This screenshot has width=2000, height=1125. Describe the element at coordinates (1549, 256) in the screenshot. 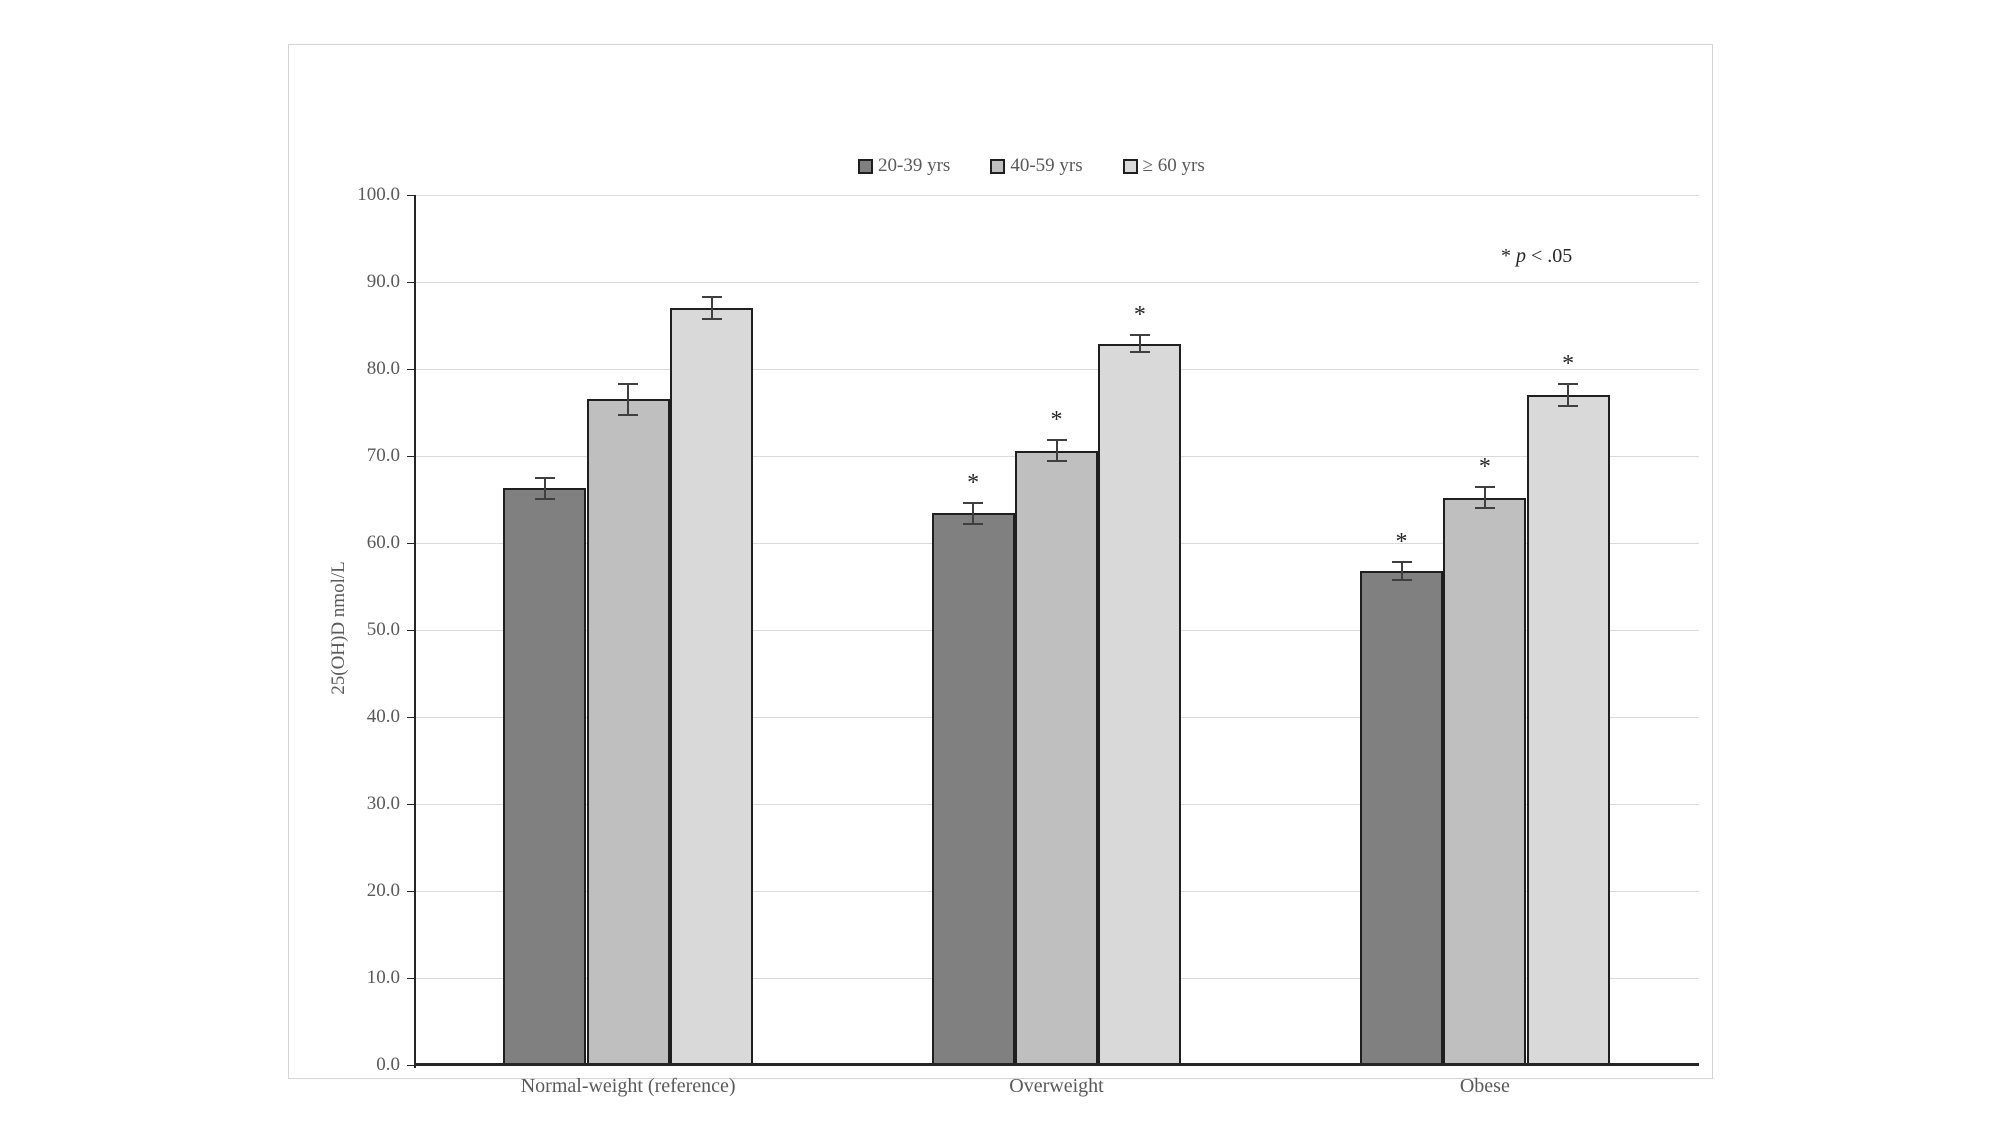

I see `significance-note-threshold: < .05` at that location.